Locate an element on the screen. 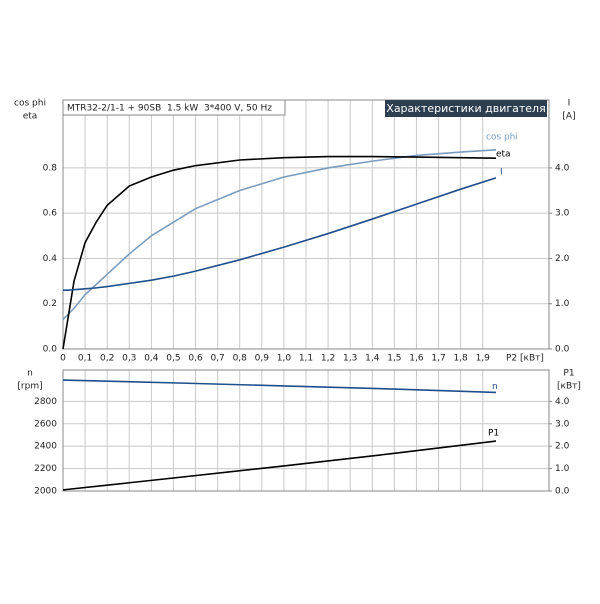 This screenshot has width=600, height=604. x-tick-label: 1,6 is located at coordinates (416, 359).